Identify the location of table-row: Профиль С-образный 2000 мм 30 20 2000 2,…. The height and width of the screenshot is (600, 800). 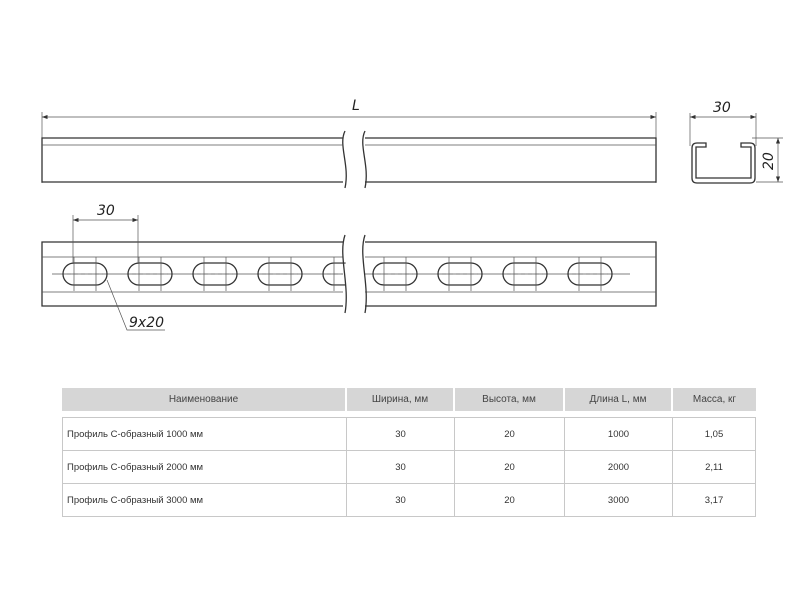
(409, 467).